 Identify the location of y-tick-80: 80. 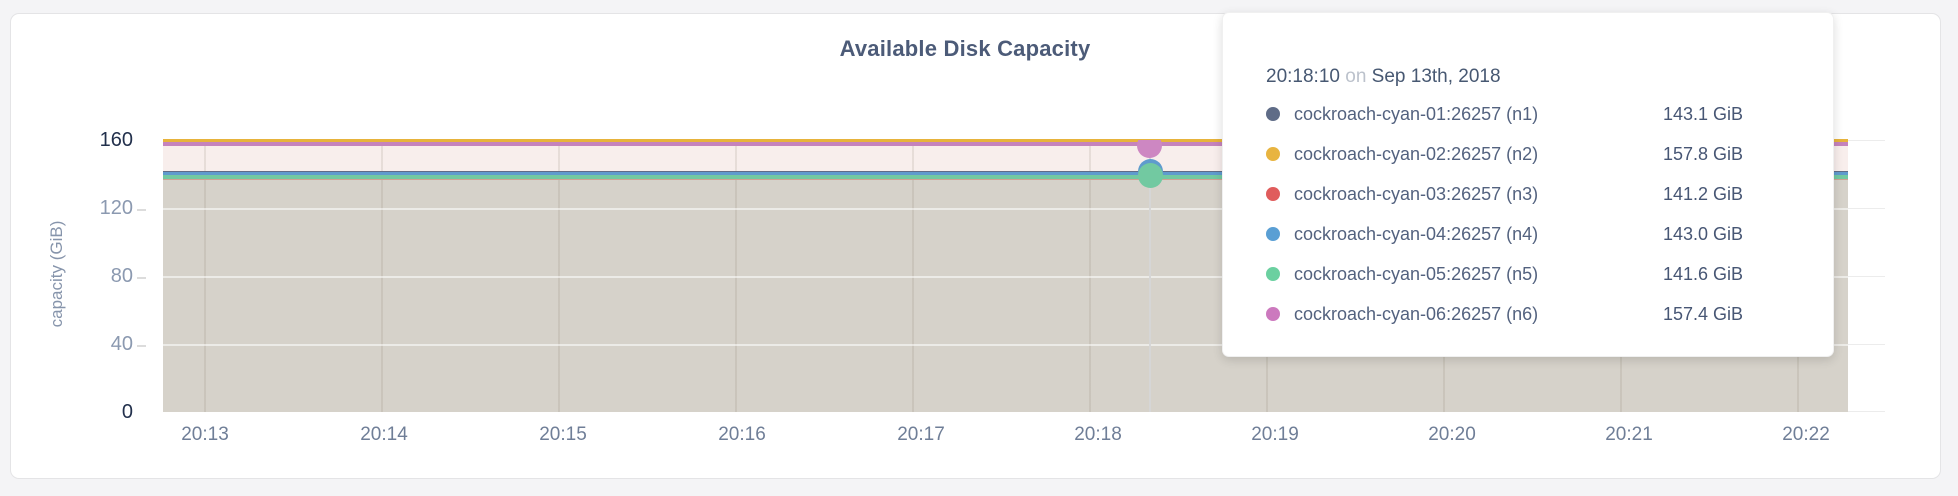
(121, 276).